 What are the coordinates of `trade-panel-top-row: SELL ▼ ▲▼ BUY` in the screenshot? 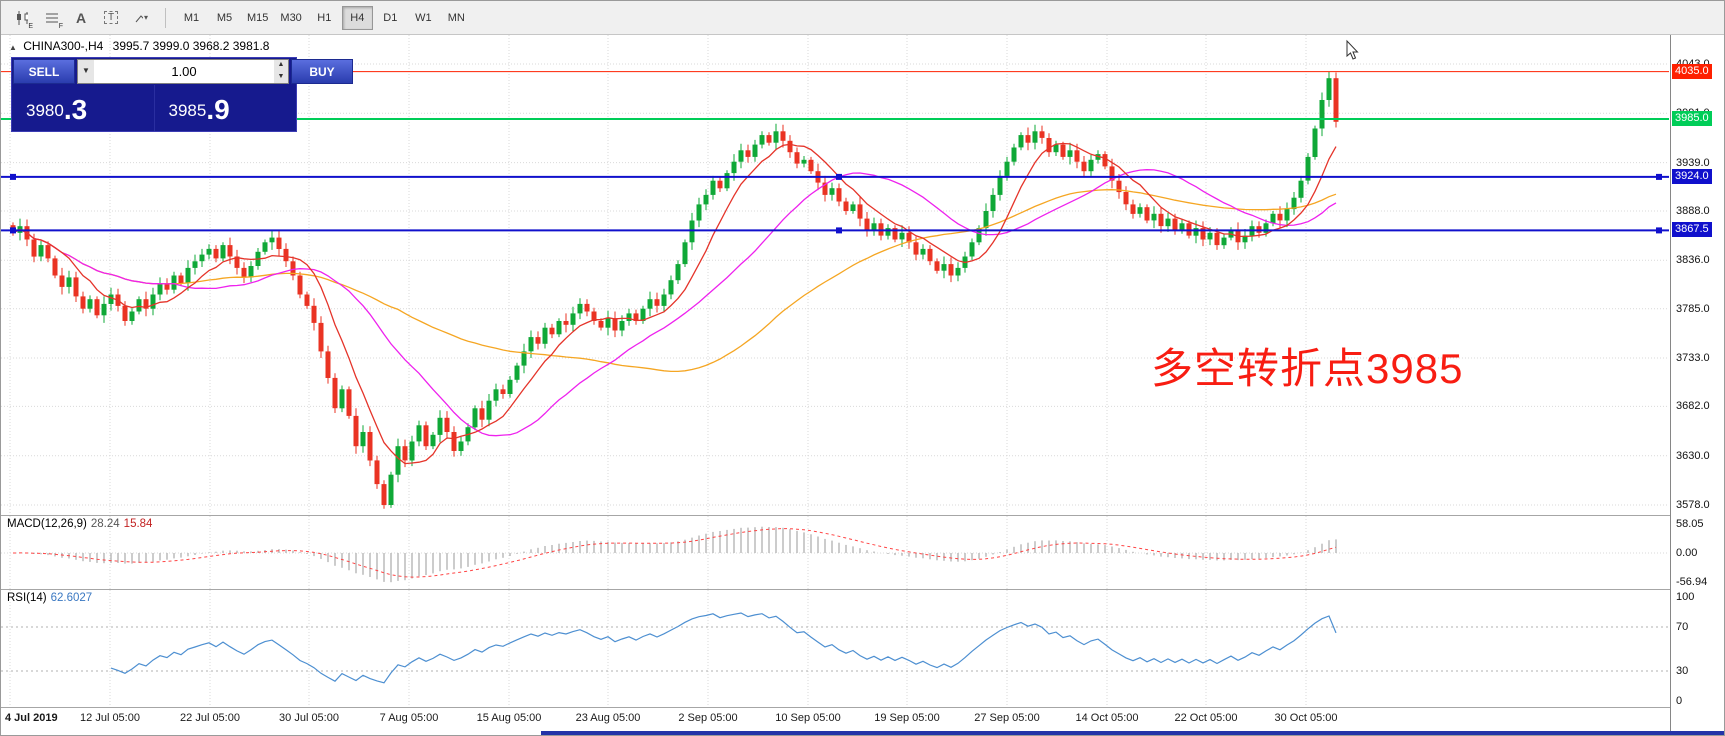 It's located at (182, 71).